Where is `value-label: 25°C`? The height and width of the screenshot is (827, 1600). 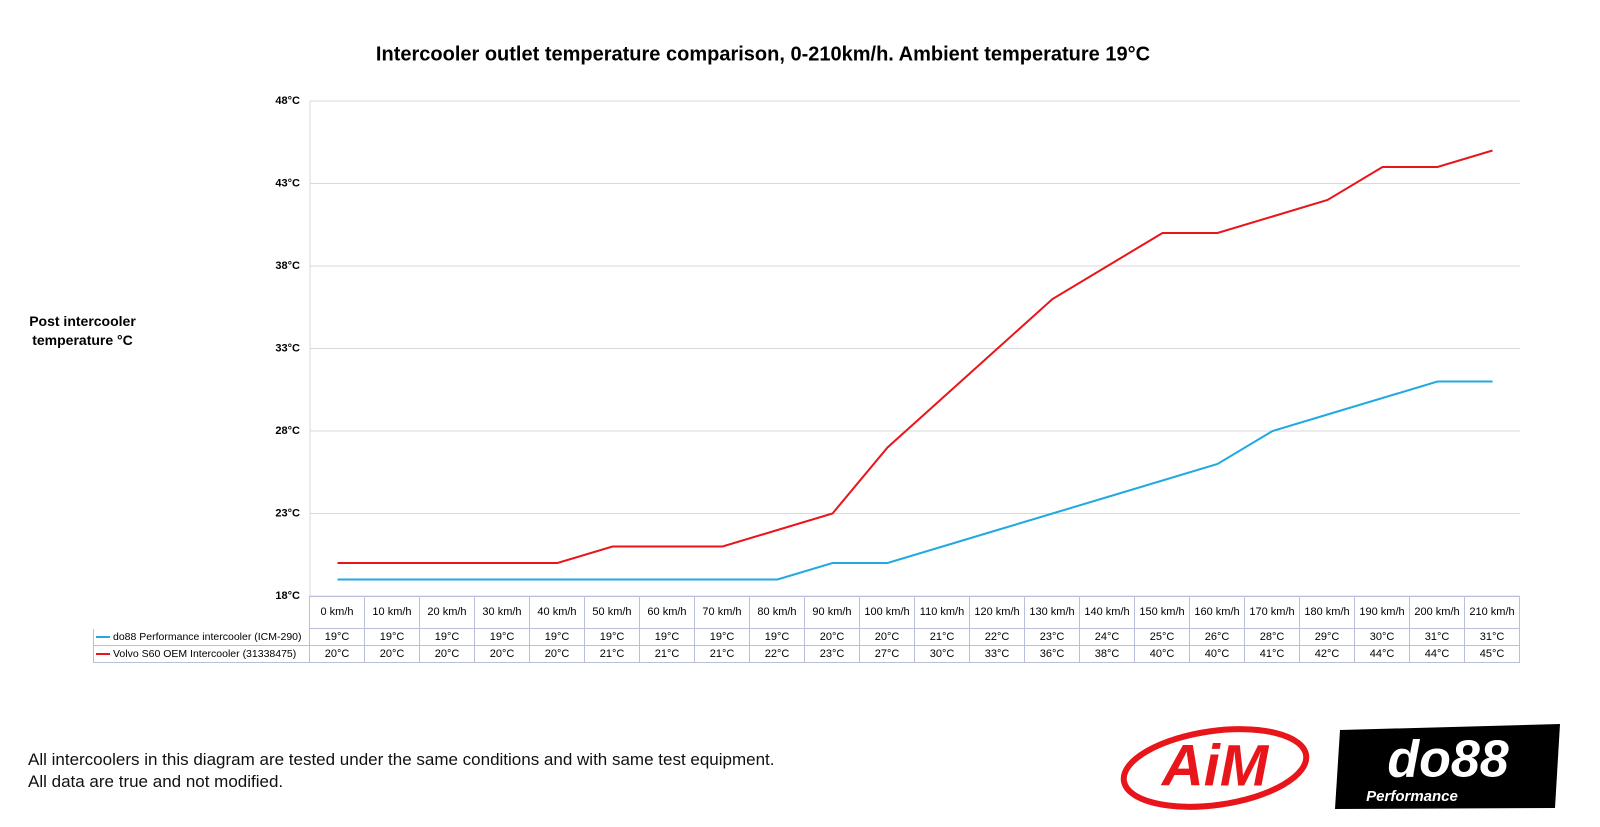 value-label: 25°C is located at coordinates (1162, 637).